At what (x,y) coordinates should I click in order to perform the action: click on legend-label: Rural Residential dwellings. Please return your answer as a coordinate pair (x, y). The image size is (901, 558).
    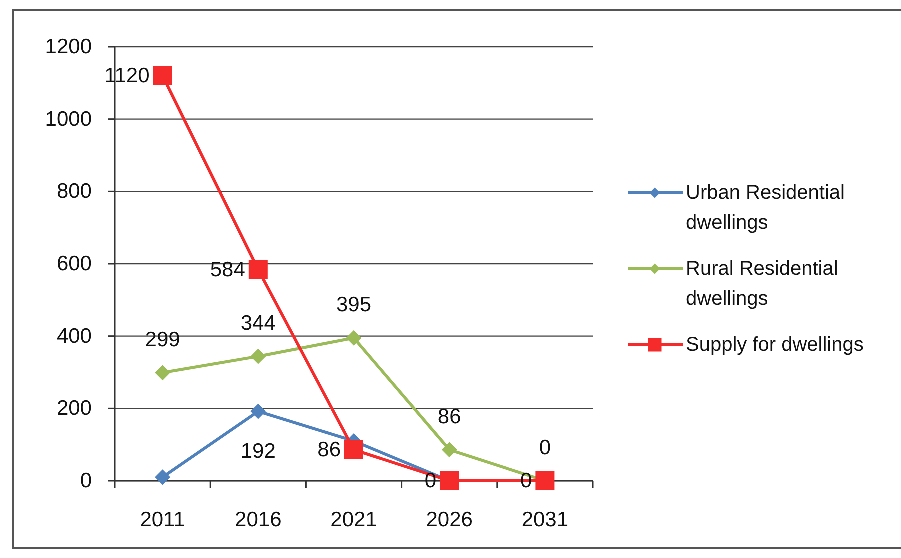
    Looking at the image, I should click on (762, 284).